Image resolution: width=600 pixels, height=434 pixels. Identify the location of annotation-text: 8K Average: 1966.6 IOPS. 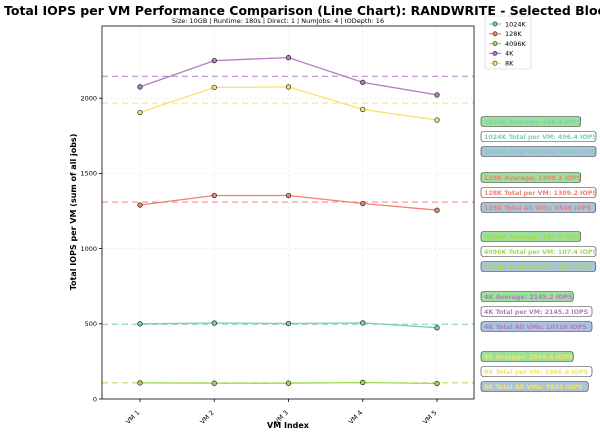
(528, 357).